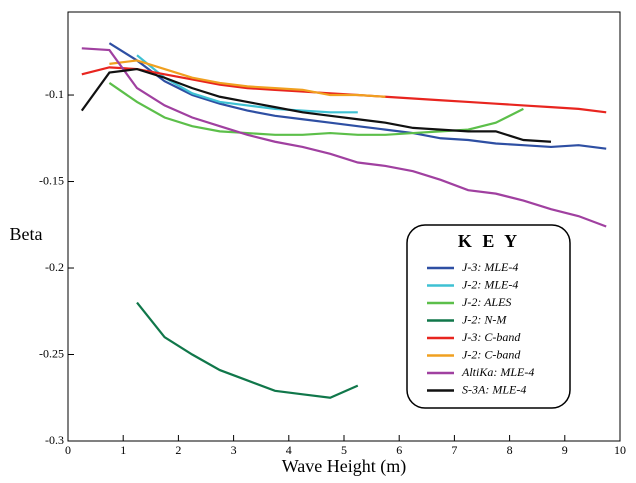 Image resolution: width=636 pixels, height=483 pixels. What do you see at coordinates (344, 450) in the screenshot?
I see `x-tick-label: 5` at bounding box center [344, 450].